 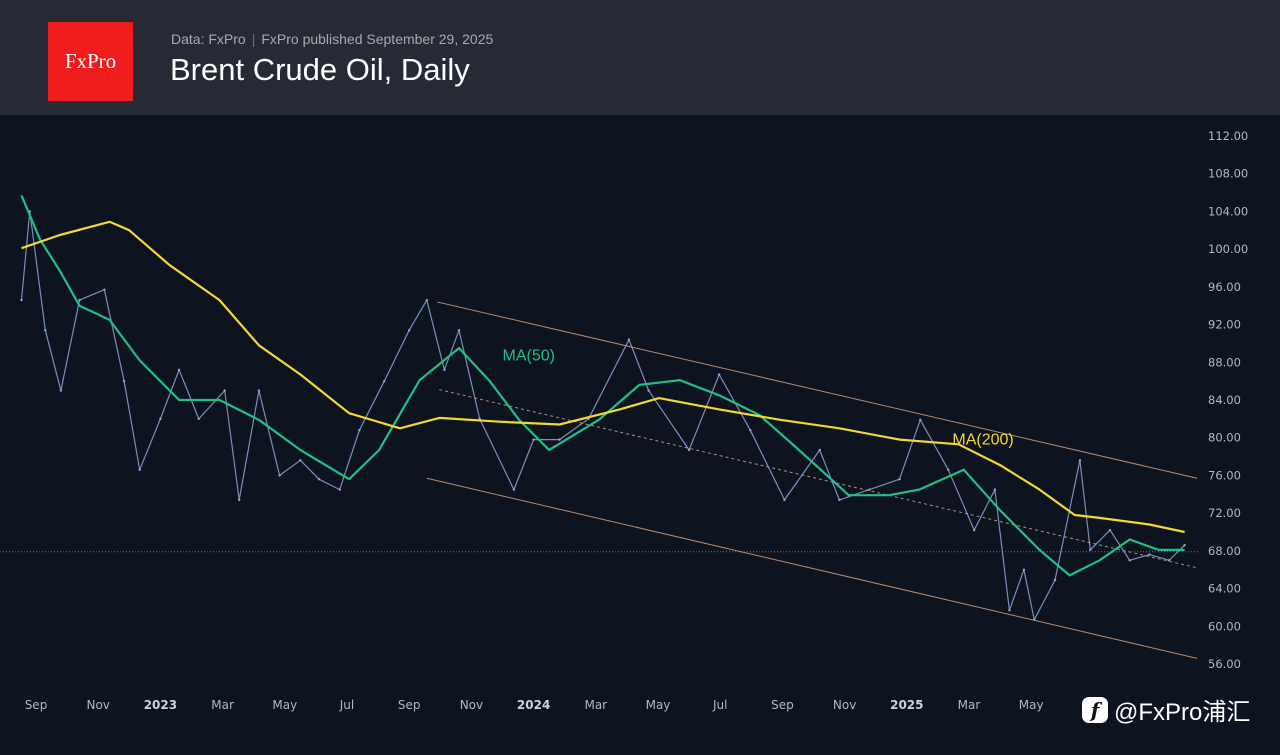 I want to click on x-tick-label: 2025, so click(x=906, y=705).